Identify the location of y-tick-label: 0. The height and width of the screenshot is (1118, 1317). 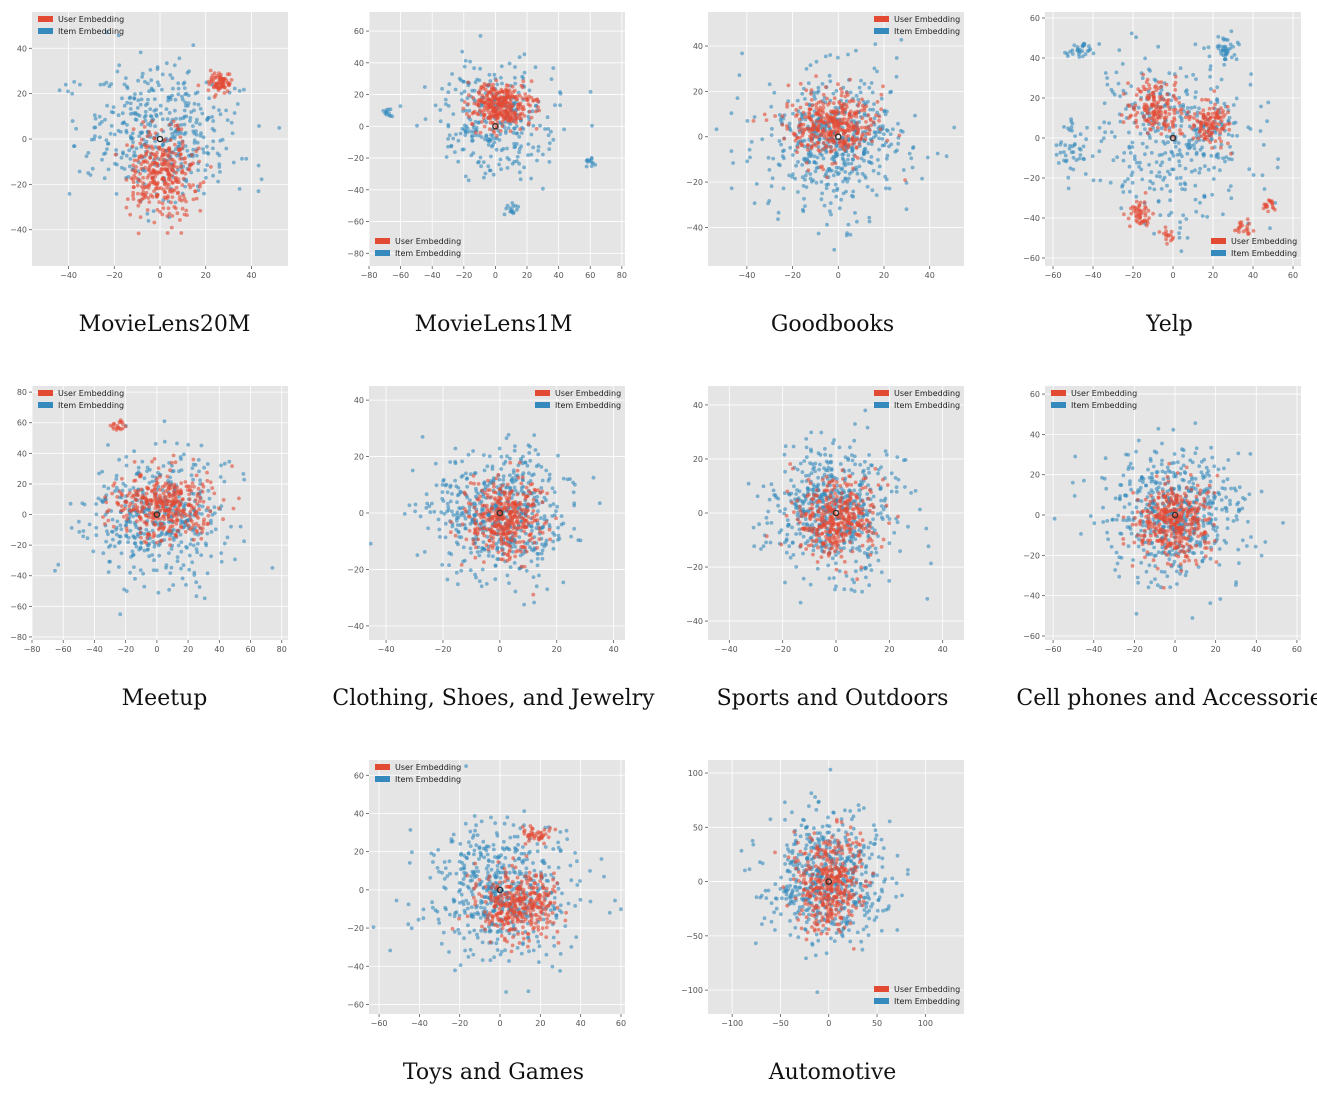
(700, 137).